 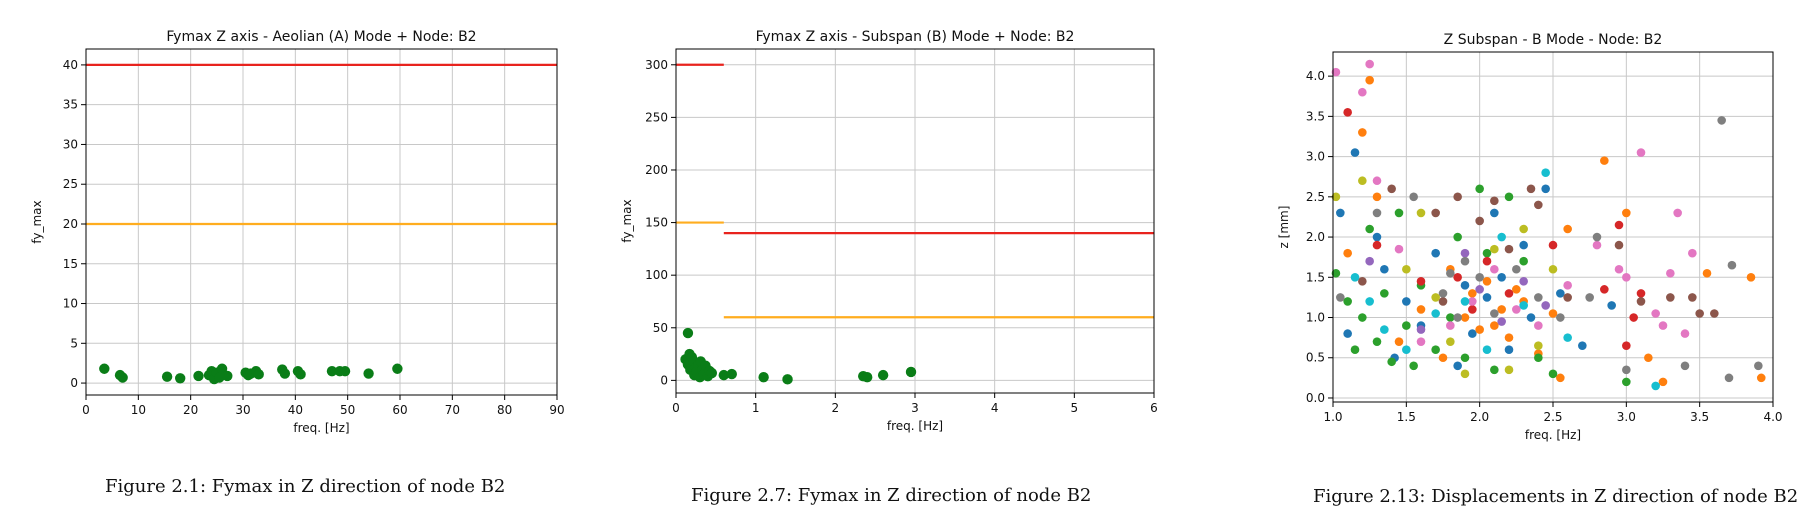 I want to click on y-tick-label: 1.5, so click(x=1315, y=277).